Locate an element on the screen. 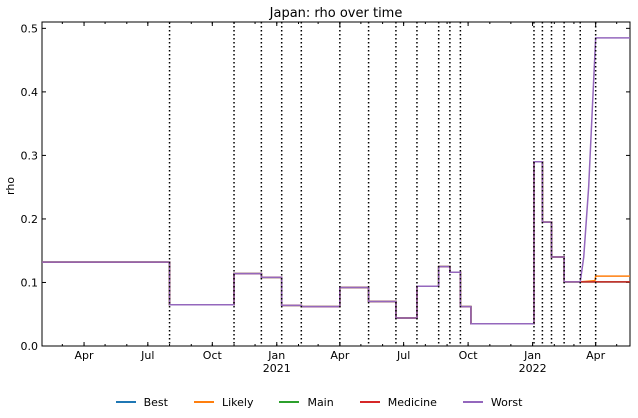  legend-item-likely: Likely is located at coordinates (223, 402).